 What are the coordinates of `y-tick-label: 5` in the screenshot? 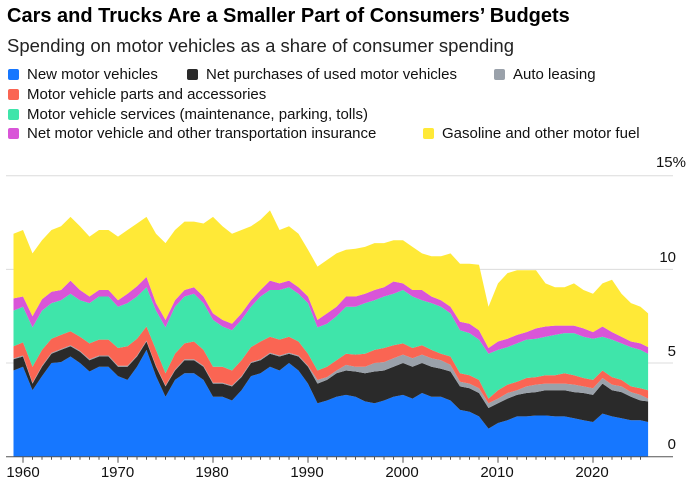 It's located at (672, 351).